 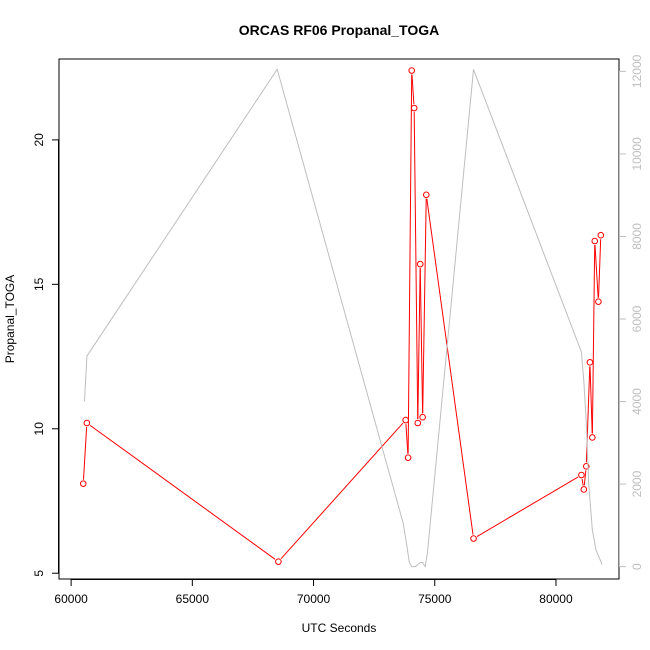 I want to click on chart-title: ORCAS RF06 Propanal_TOGA, so click(x=339, y=30).